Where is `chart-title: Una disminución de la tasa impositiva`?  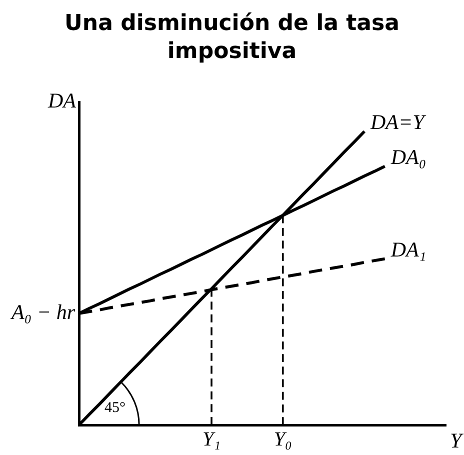
chart-title: Una disminución de la tasa impositiva is located at coordinates (232, 38).